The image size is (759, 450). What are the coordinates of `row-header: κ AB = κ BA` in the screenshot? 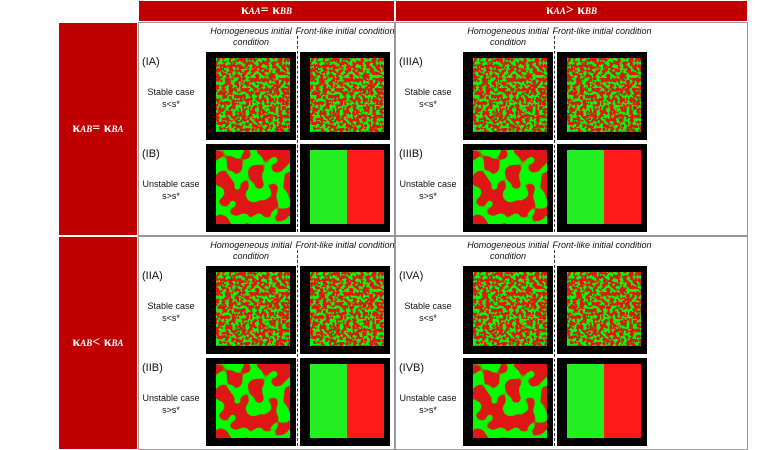 It's located at (98, 129).